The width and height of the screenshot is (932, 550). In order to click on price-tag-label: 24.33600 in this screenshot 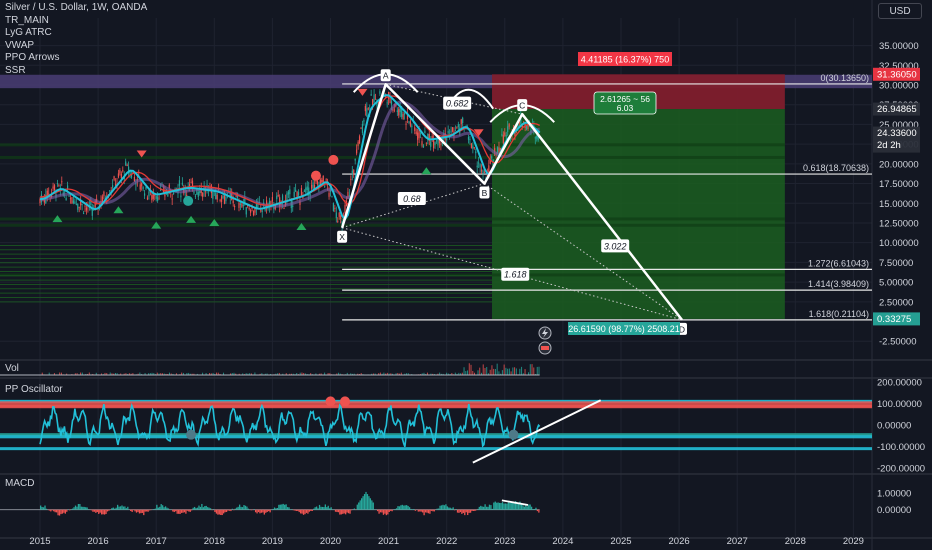, I will do `click(897, 133)`.